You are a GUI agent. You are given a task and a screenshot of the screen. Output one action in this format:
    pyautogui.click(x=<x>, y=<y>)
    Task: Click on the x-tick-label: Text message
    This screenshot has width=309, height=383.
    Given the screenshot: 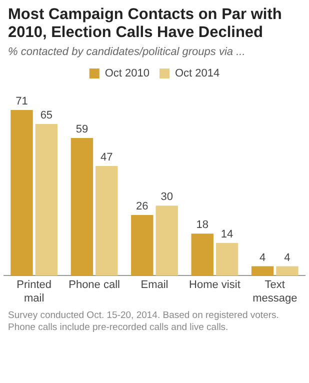 What is the action you would take?
    pyautogui.click(x=275, y=291)
    